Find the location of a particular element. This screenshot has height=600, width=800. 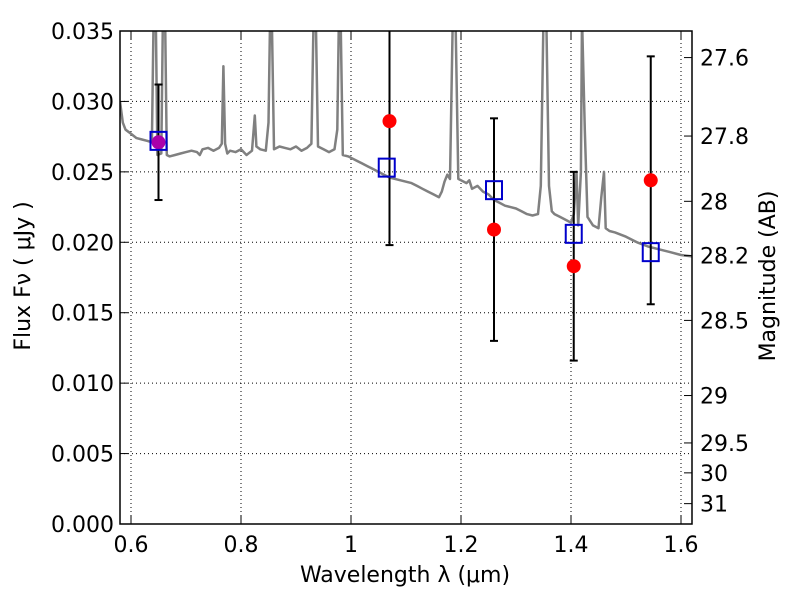

x-tick-label: 1.6 is located at coordinates (681, 545).